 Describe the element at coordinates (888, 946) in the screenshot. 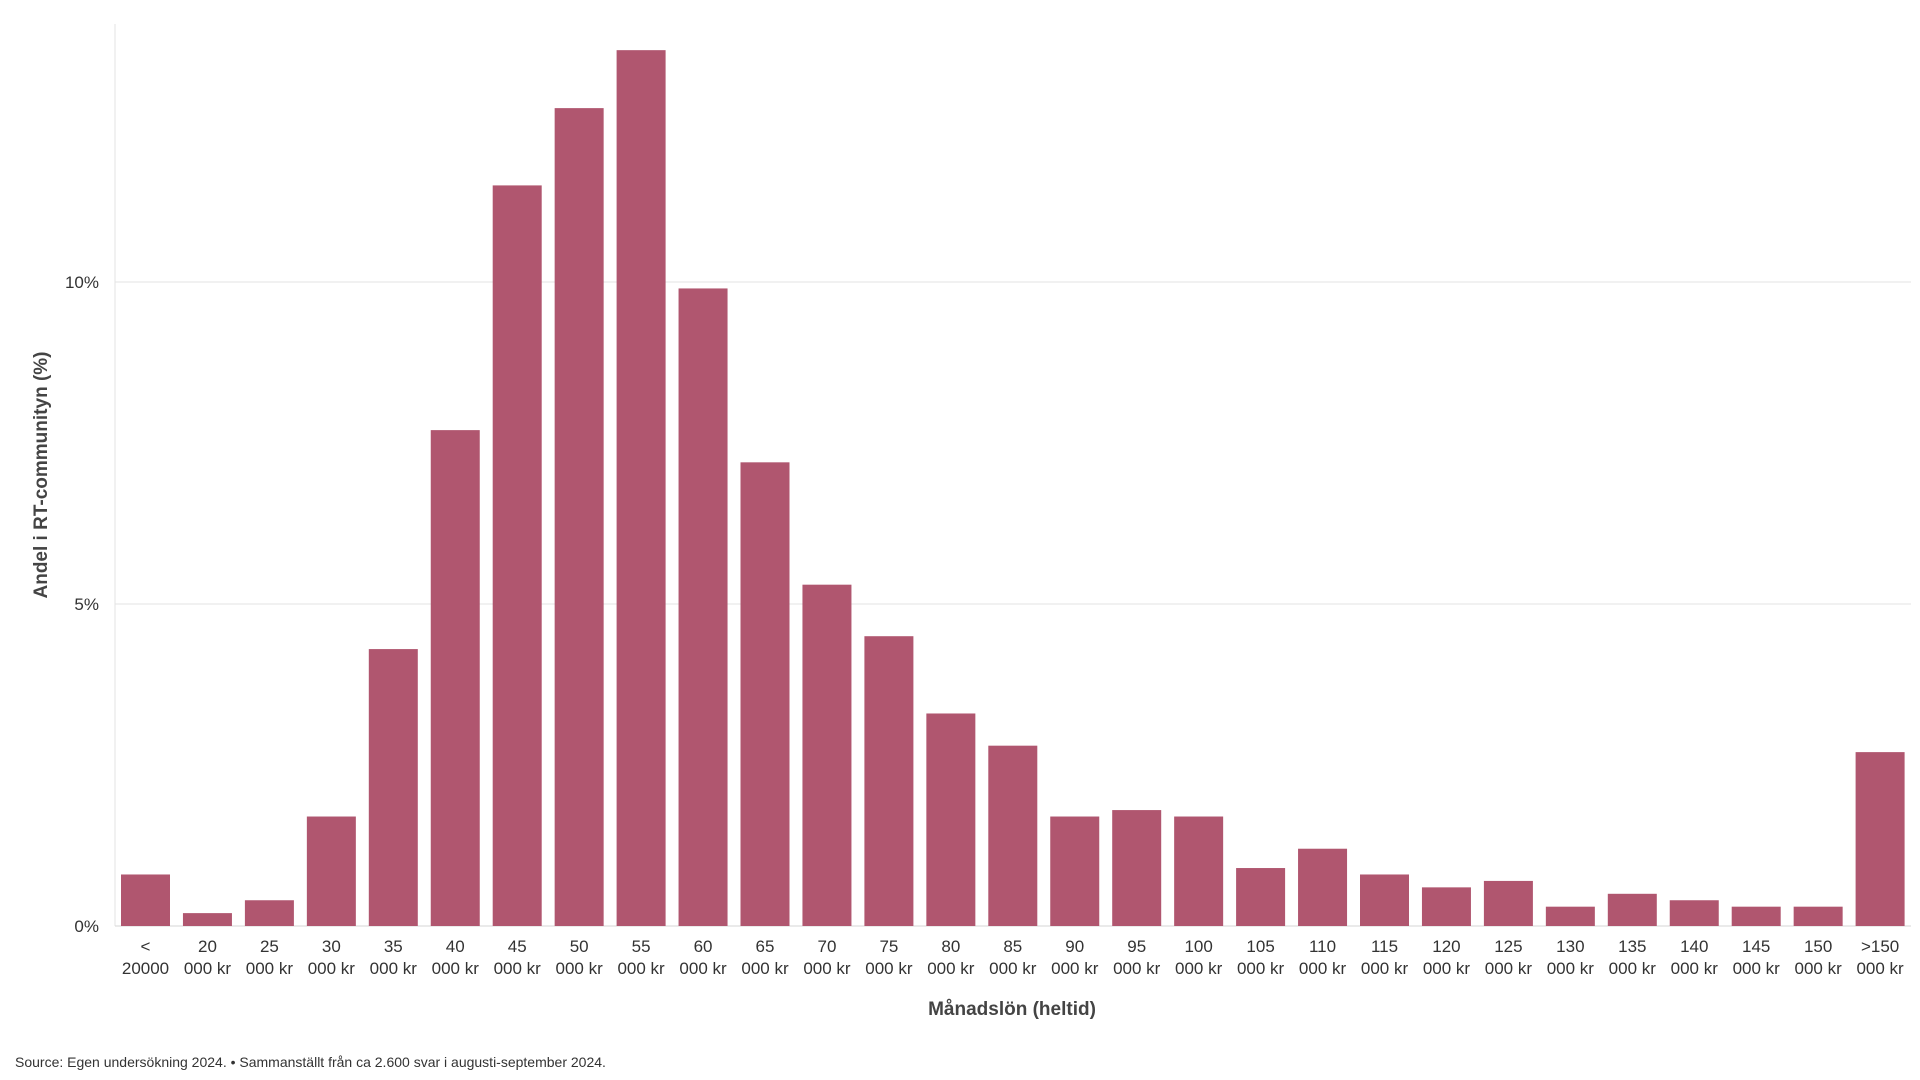

I see `x-tick-label-line: 75` at that location.